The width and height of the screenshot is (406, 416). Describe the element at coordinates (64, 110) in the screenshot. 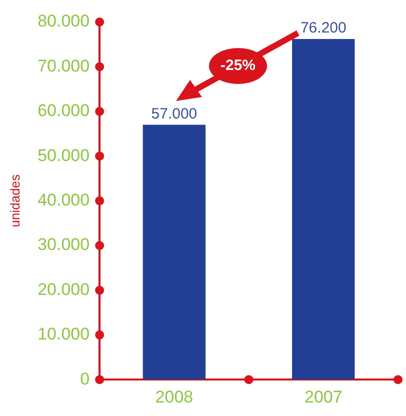

I see `y-tick-label: 60.000` at that location.